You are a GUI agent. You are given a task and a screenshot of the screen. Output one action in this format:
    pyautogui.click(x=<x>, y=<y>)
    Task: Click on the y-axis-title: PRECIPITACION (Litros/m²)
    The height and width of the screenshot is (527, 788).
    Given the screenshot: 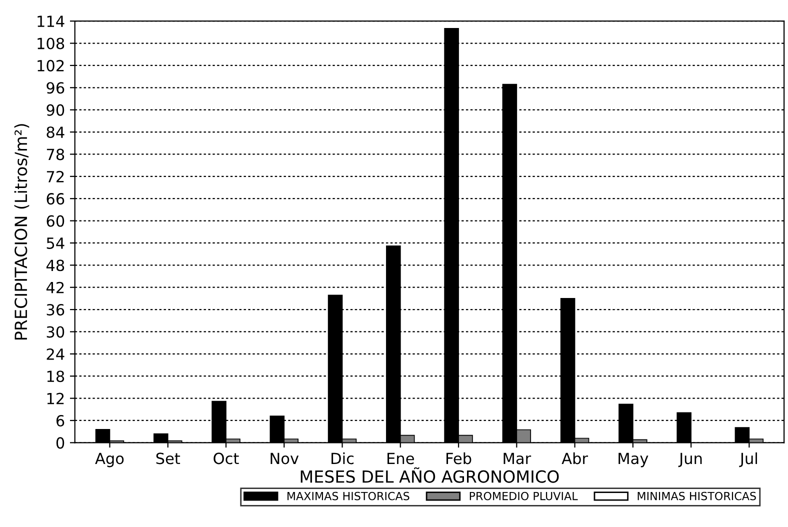 What is the action you would take?
    pyautogui.click(x=22, y=232)
    